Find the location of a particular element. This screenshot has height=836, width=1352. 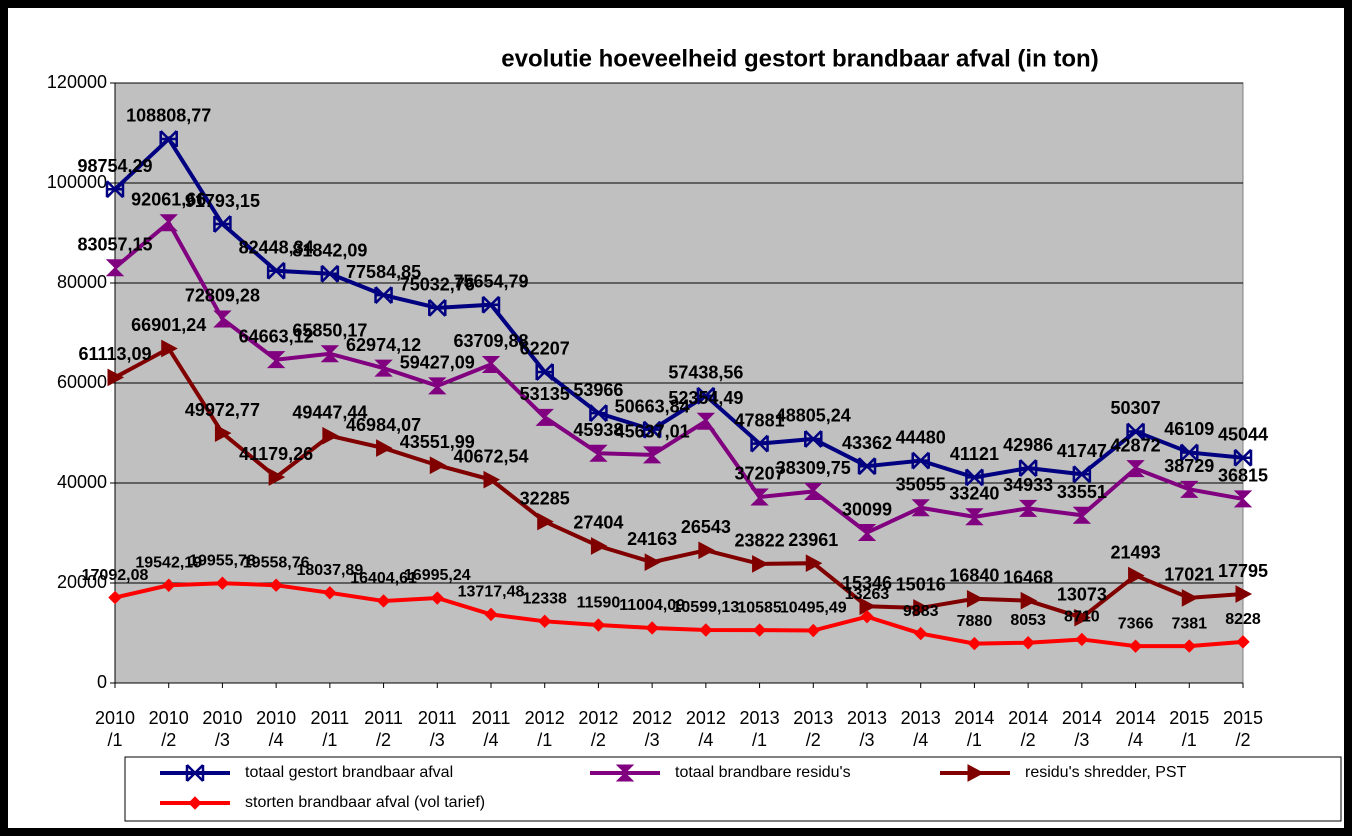

data-label: 46109 is located at coordinates (1189, 429).